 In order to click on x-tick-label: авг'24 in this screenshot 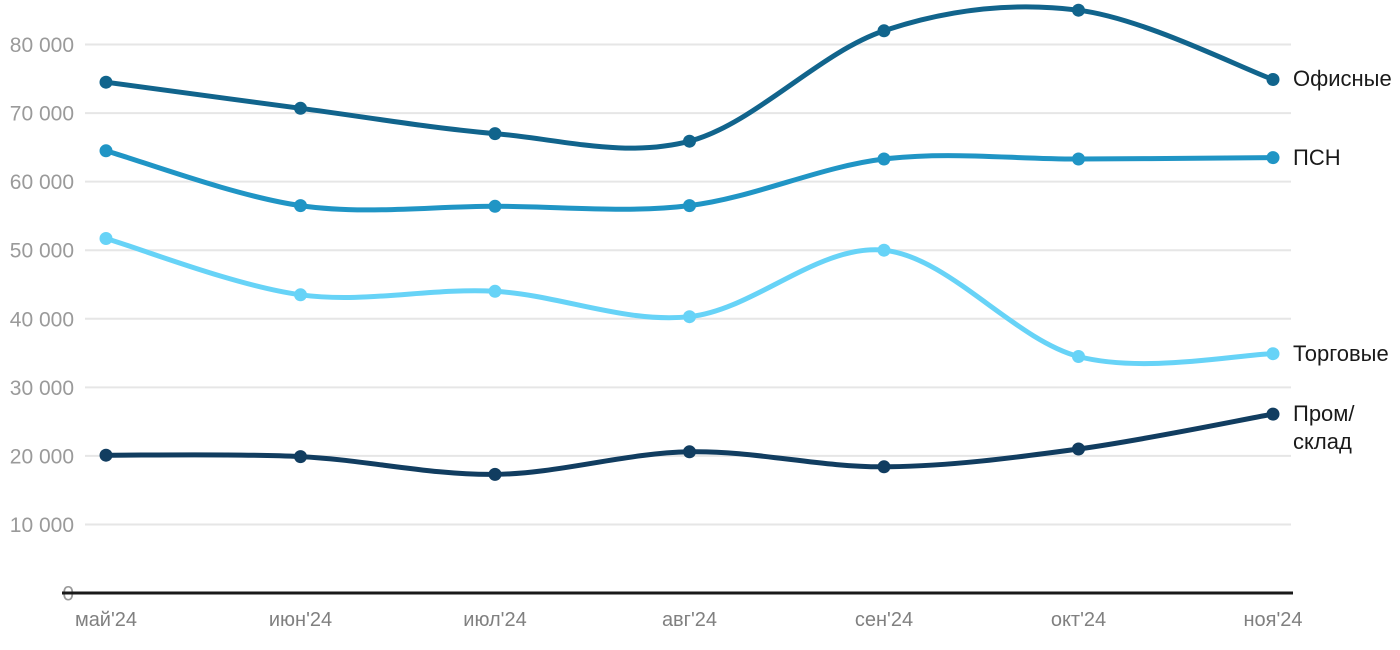, I will do `click(689, 620)`.